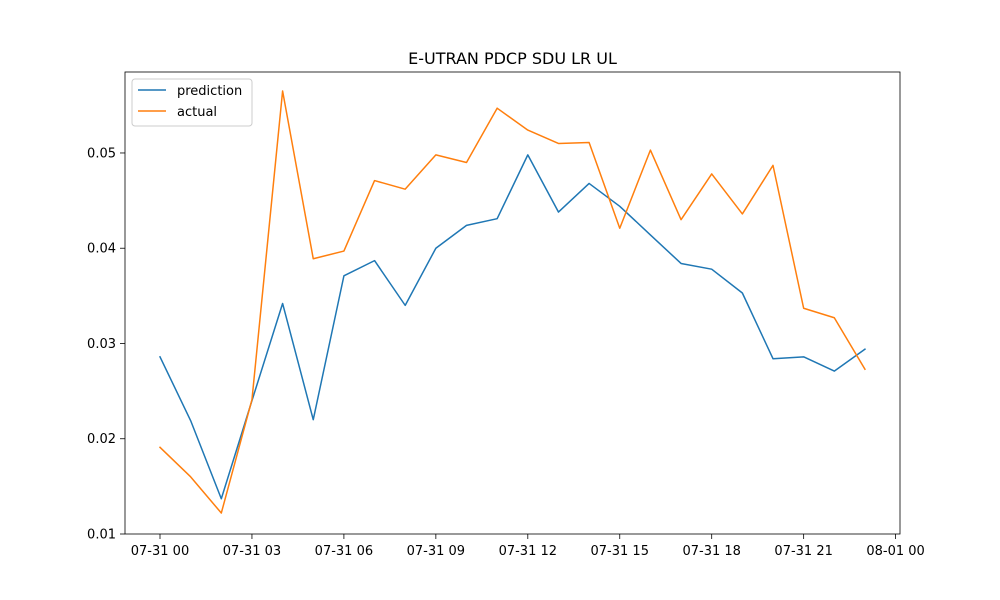 The height and width of the screenshot is (600, 1000). What do you see at coordinates (209, 91) in the screenshot?
I see `legend-label: prediction` at bounding box center [209, 91].